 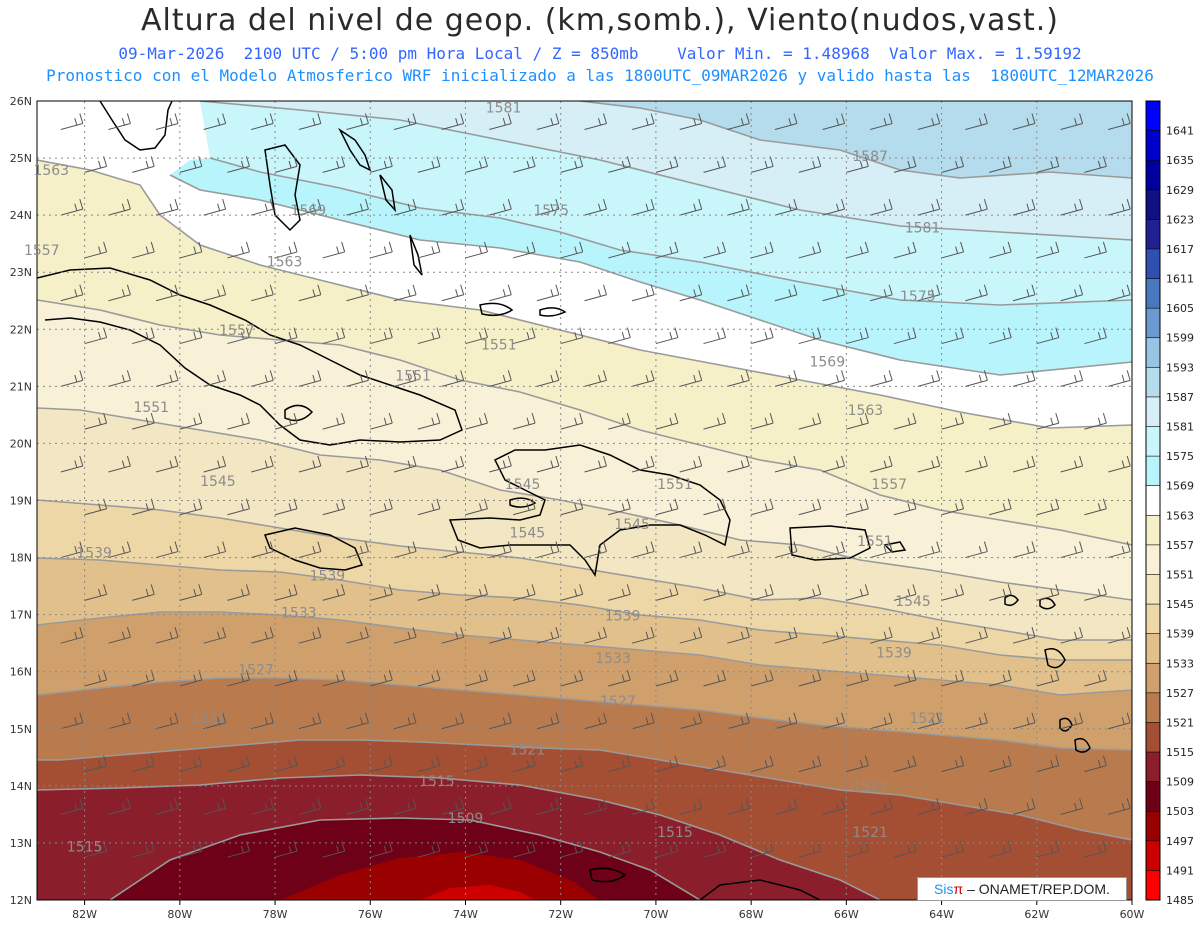 What do you see at coordinates (553, 312) in the screenshot?
I see `turks-caicos` at bounding box center [553, 312].